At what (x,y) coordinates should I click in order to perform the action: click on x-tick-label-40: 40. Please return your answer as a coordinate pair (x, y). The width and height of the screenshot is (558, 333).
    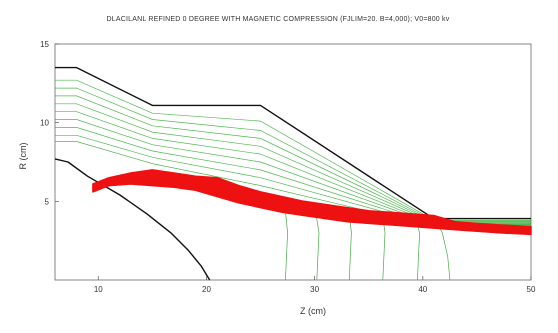
    Looking at the image, I should click on (422, 289).